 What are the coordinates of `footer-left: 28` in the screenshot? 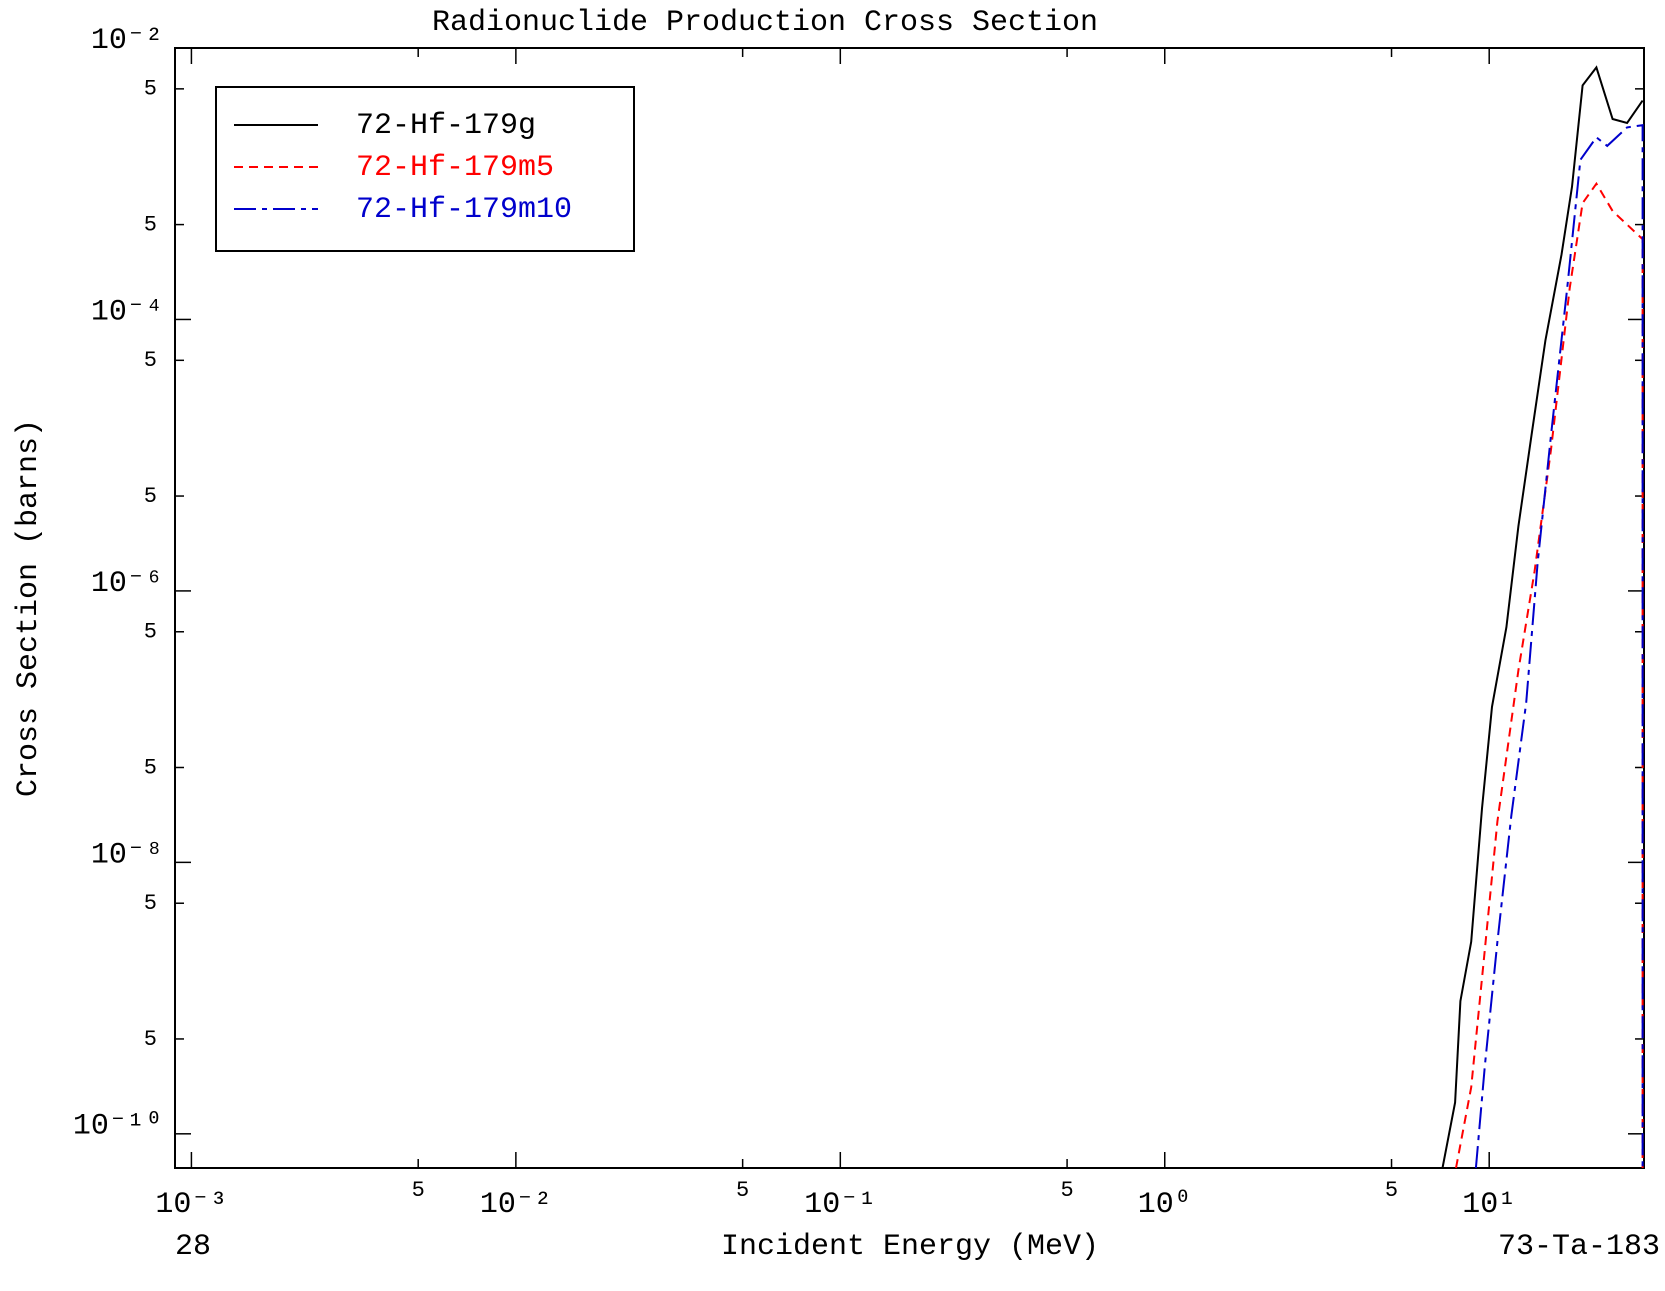 It's located at (193, 1247).